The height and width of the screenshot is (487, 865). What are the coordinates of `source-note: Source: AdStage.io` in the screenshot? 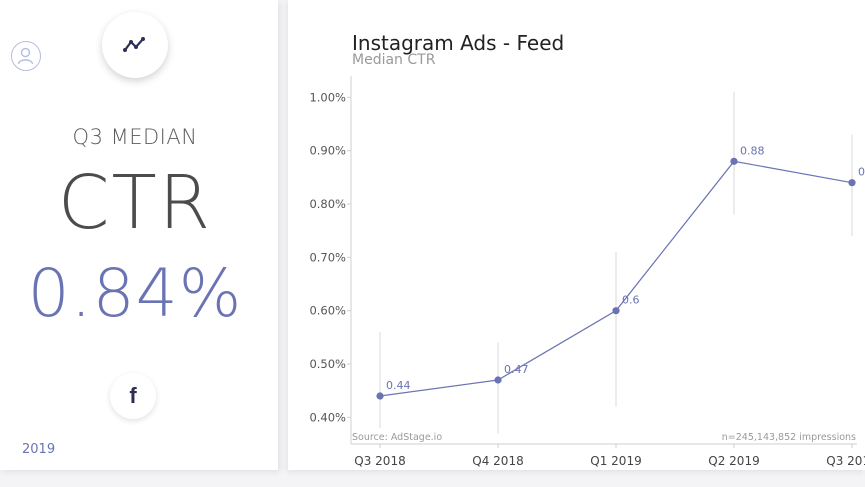 It's located at (397, 437).